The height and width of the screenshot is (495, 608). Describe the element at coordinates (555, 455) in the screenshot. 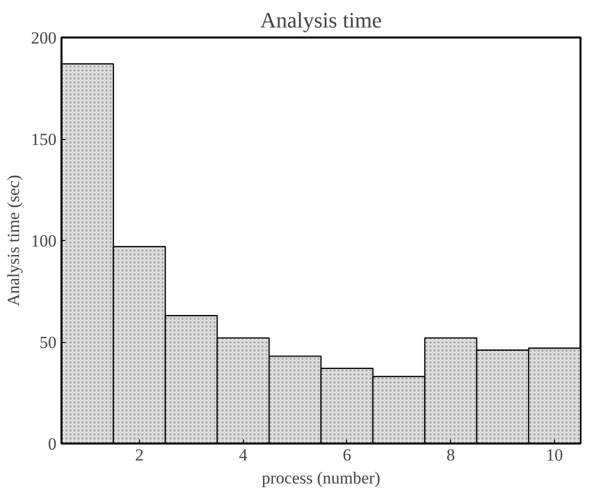

I see `x-tick-label: 10` at that location.